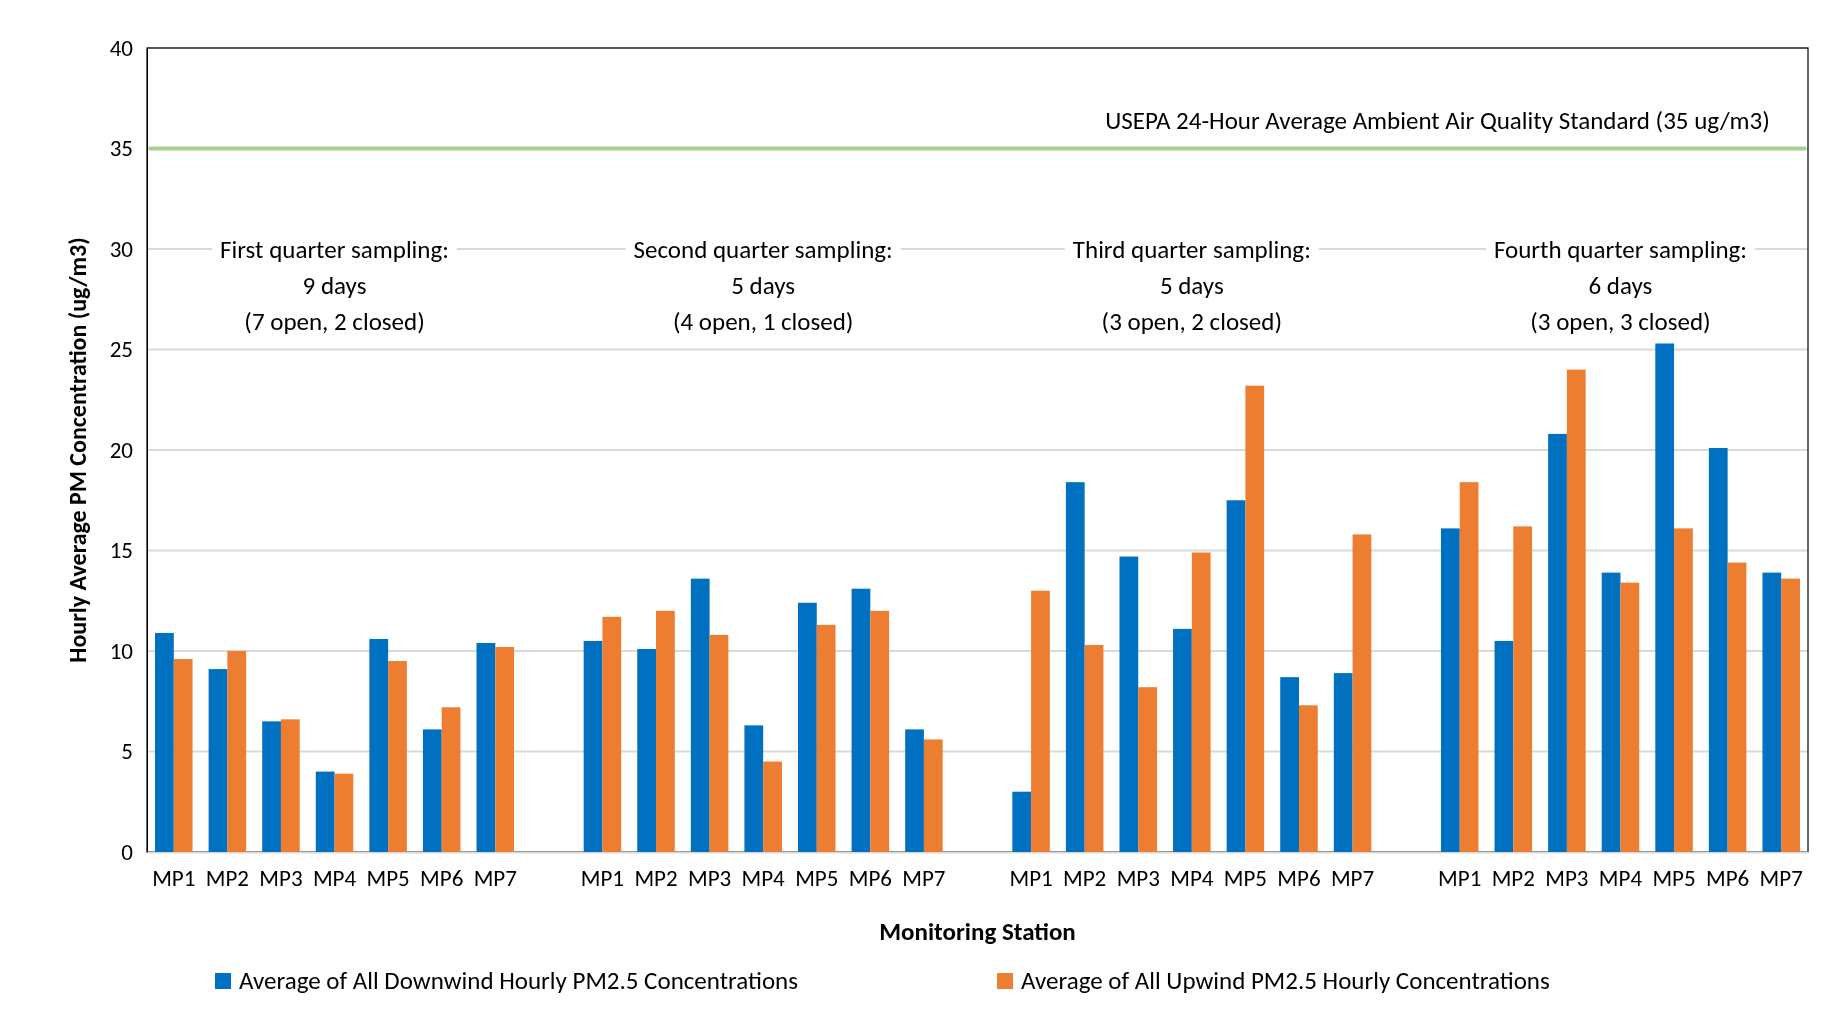  Describe the element at coordinates (763, 285) in the screenshot. I see `annotation: Second quarter sampling: 5 days (4 open, 1 closed)` at that location.